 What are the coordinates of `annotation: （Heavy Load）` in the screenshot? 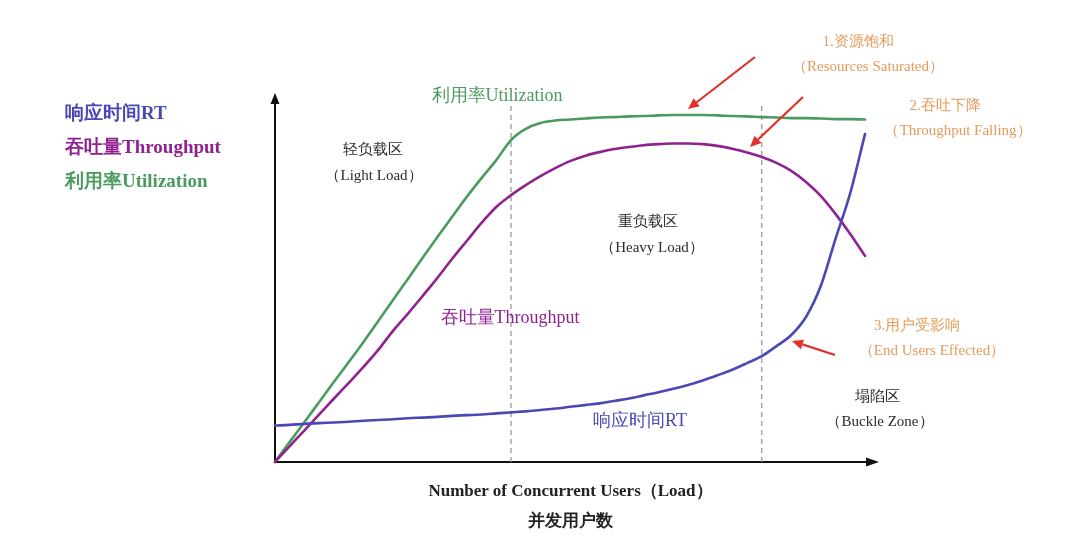 It's located at (652, 246).